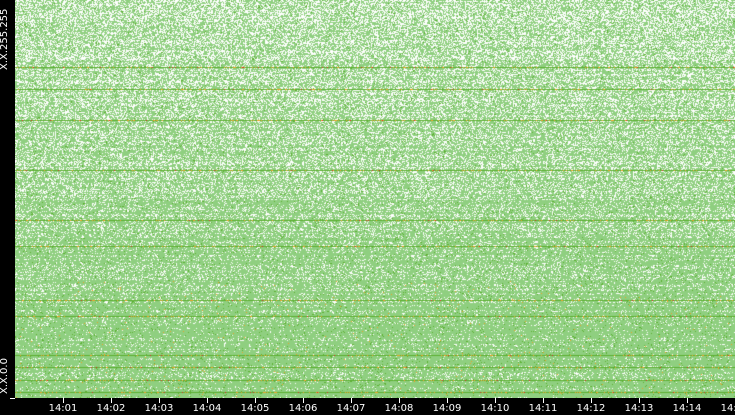 This screenshot has height=415, width=735. I want to click on x-tick-label: 14:08, so click(399, 408).